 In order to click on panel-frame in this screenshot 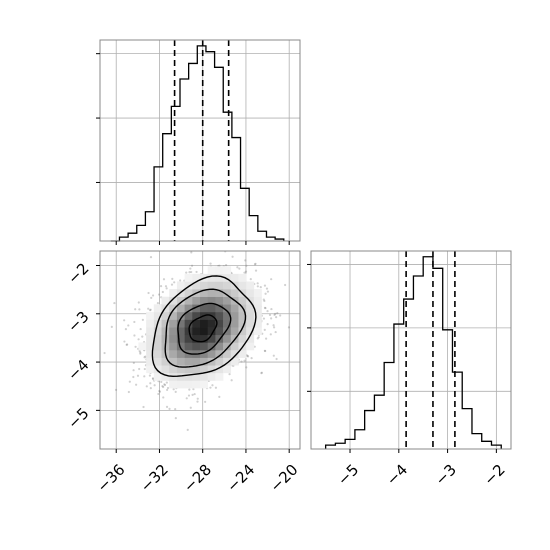, I will do `click(411, 350)`.